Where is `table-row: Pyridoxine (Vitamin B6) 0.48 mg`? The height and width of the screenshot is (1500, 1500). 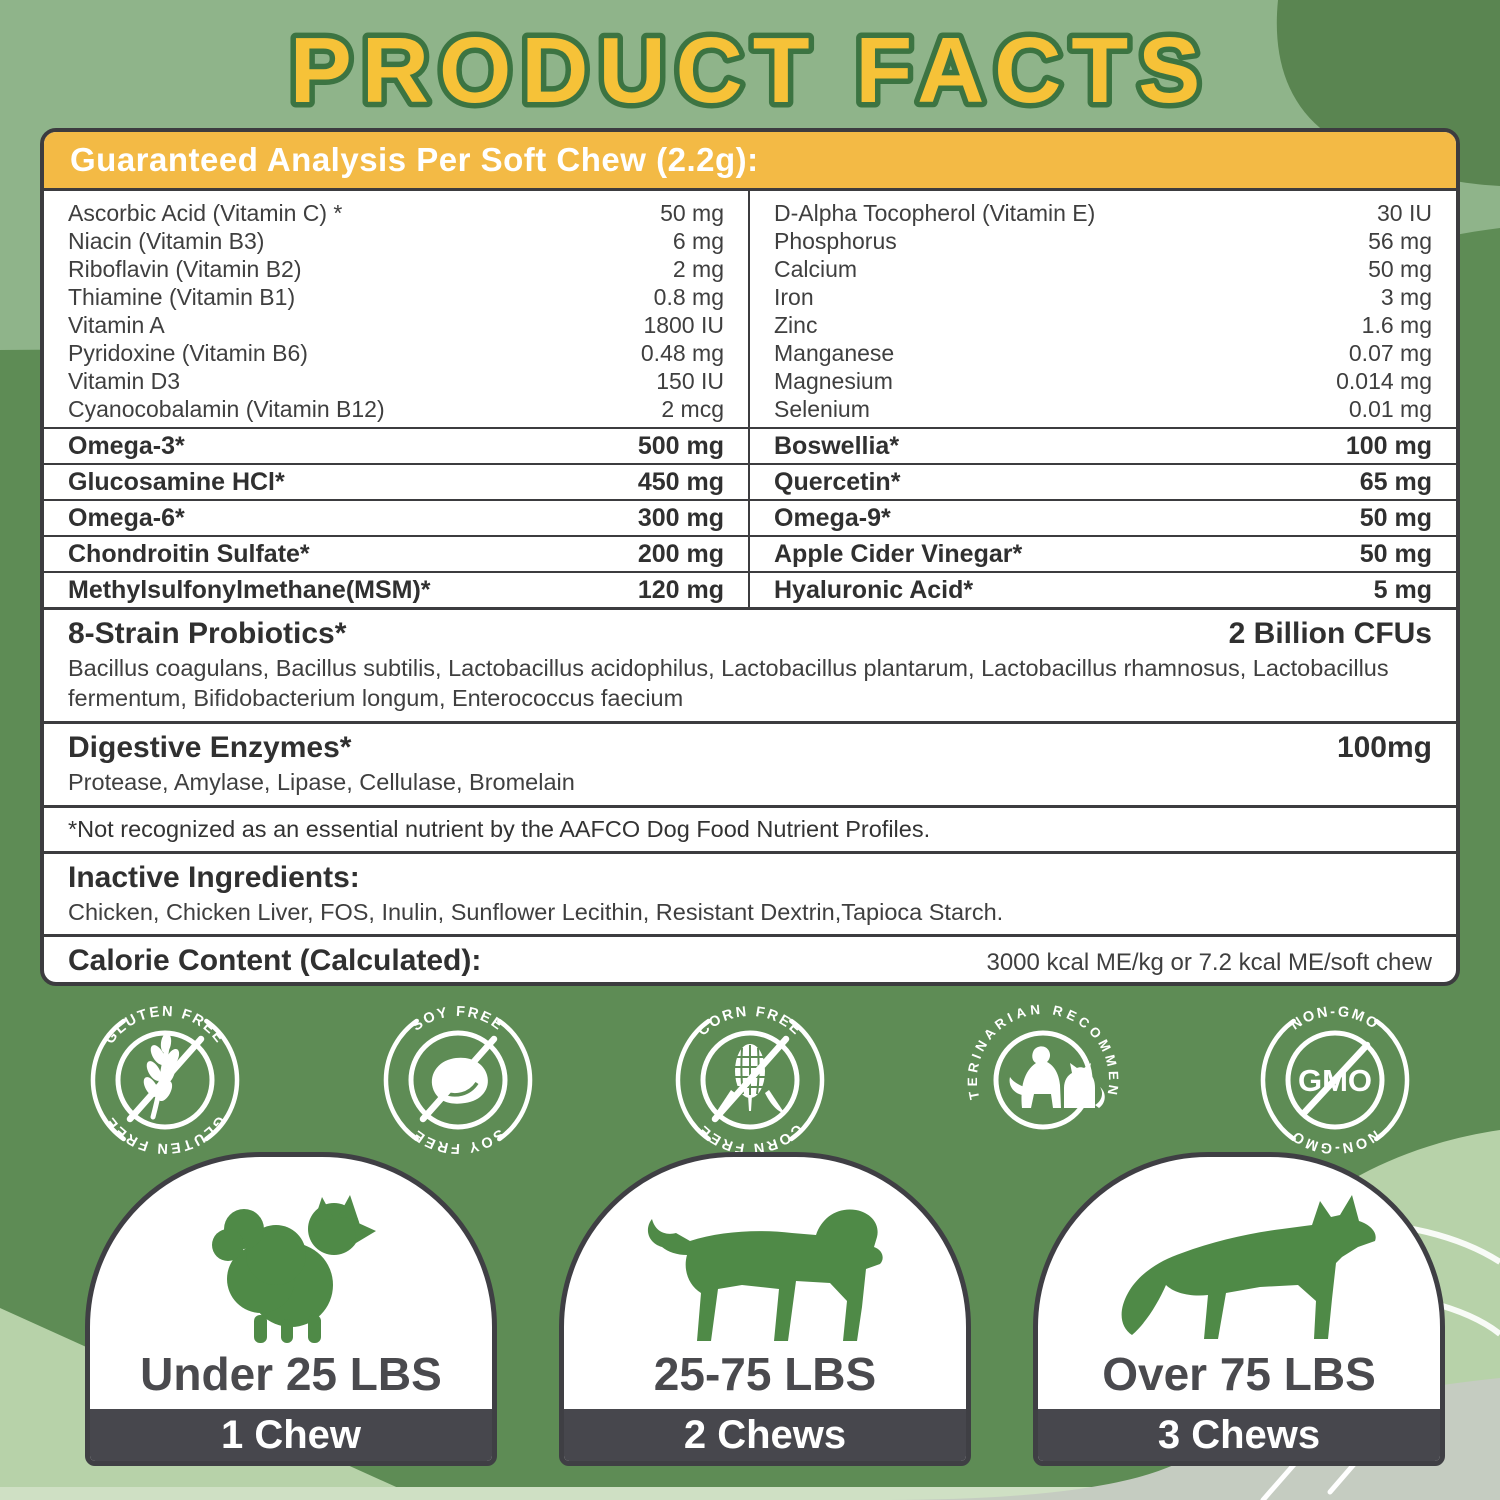
table-row: Pyridoxine (Vitamin B6) 0.48 mg is located at coordinates (396, 353).